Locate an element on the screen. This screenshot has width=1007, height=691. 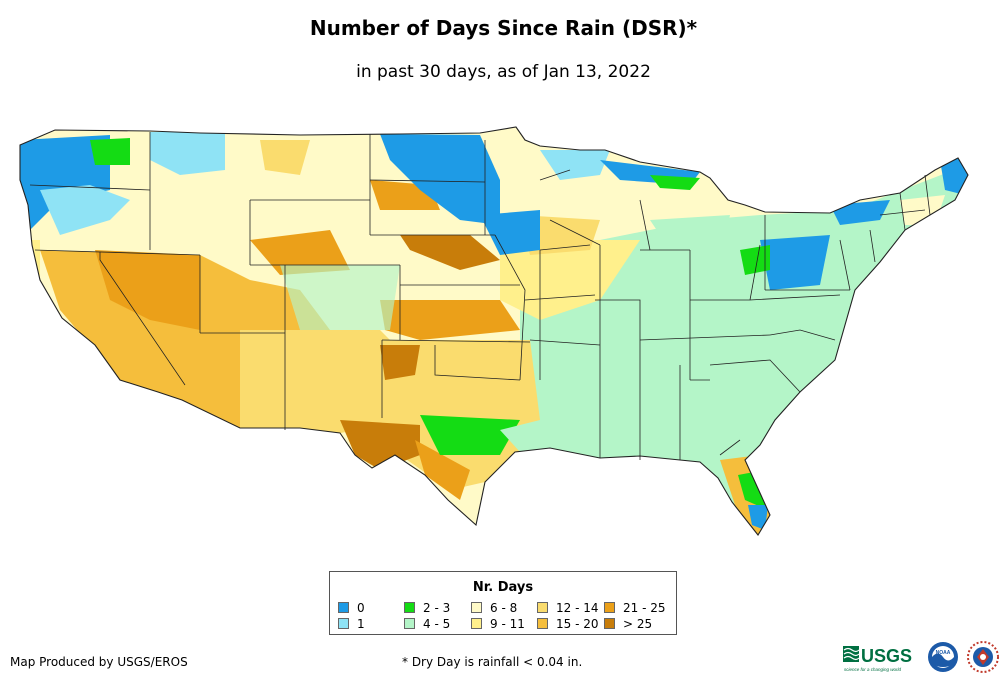
legend-label-2: 2 - 3 is located at coordinates (437, 608).